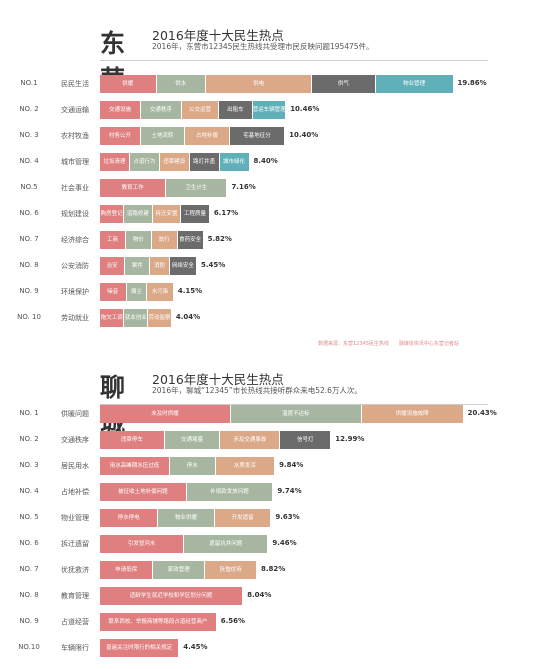 This screenshot has width=543, height=669. I want to click on bar-row: NO. 2 交通秩序 违章停车 交通堵塞 涉及交通事故 信号灯 12.99%, so click(271, 440).